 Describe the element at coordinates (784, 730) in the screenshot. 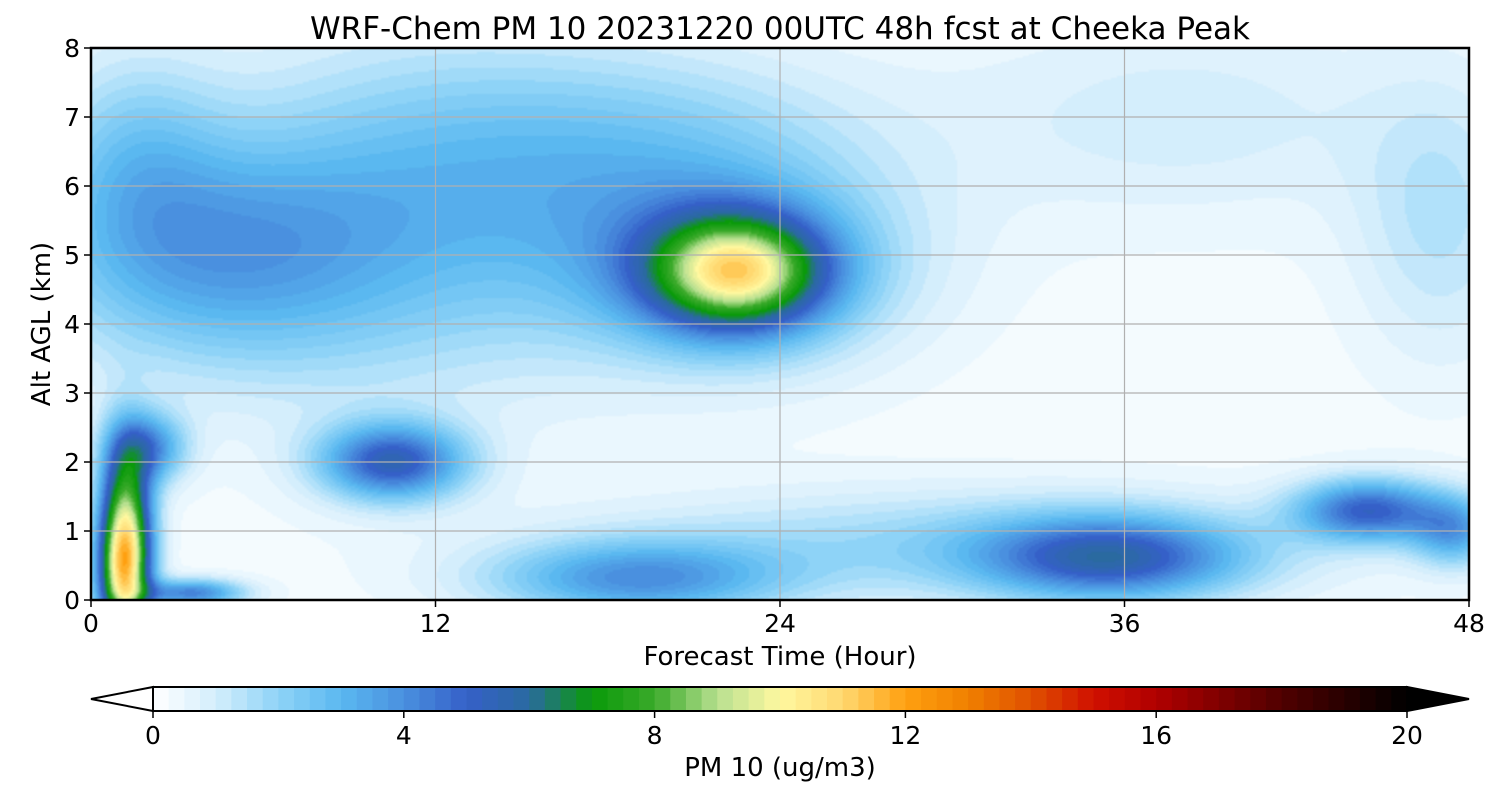

I see `colorbar-ticks: 0 4 8 12 16 20` at that location.